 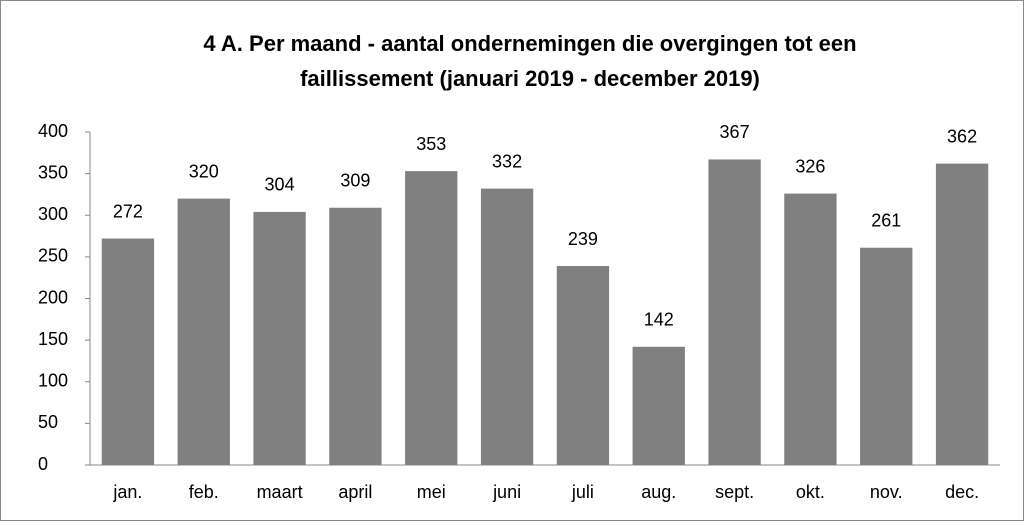 What do you see at coordinates (355, 181) in the screenshot?
I see `value-label: 309` at bounding box center [355, 181].